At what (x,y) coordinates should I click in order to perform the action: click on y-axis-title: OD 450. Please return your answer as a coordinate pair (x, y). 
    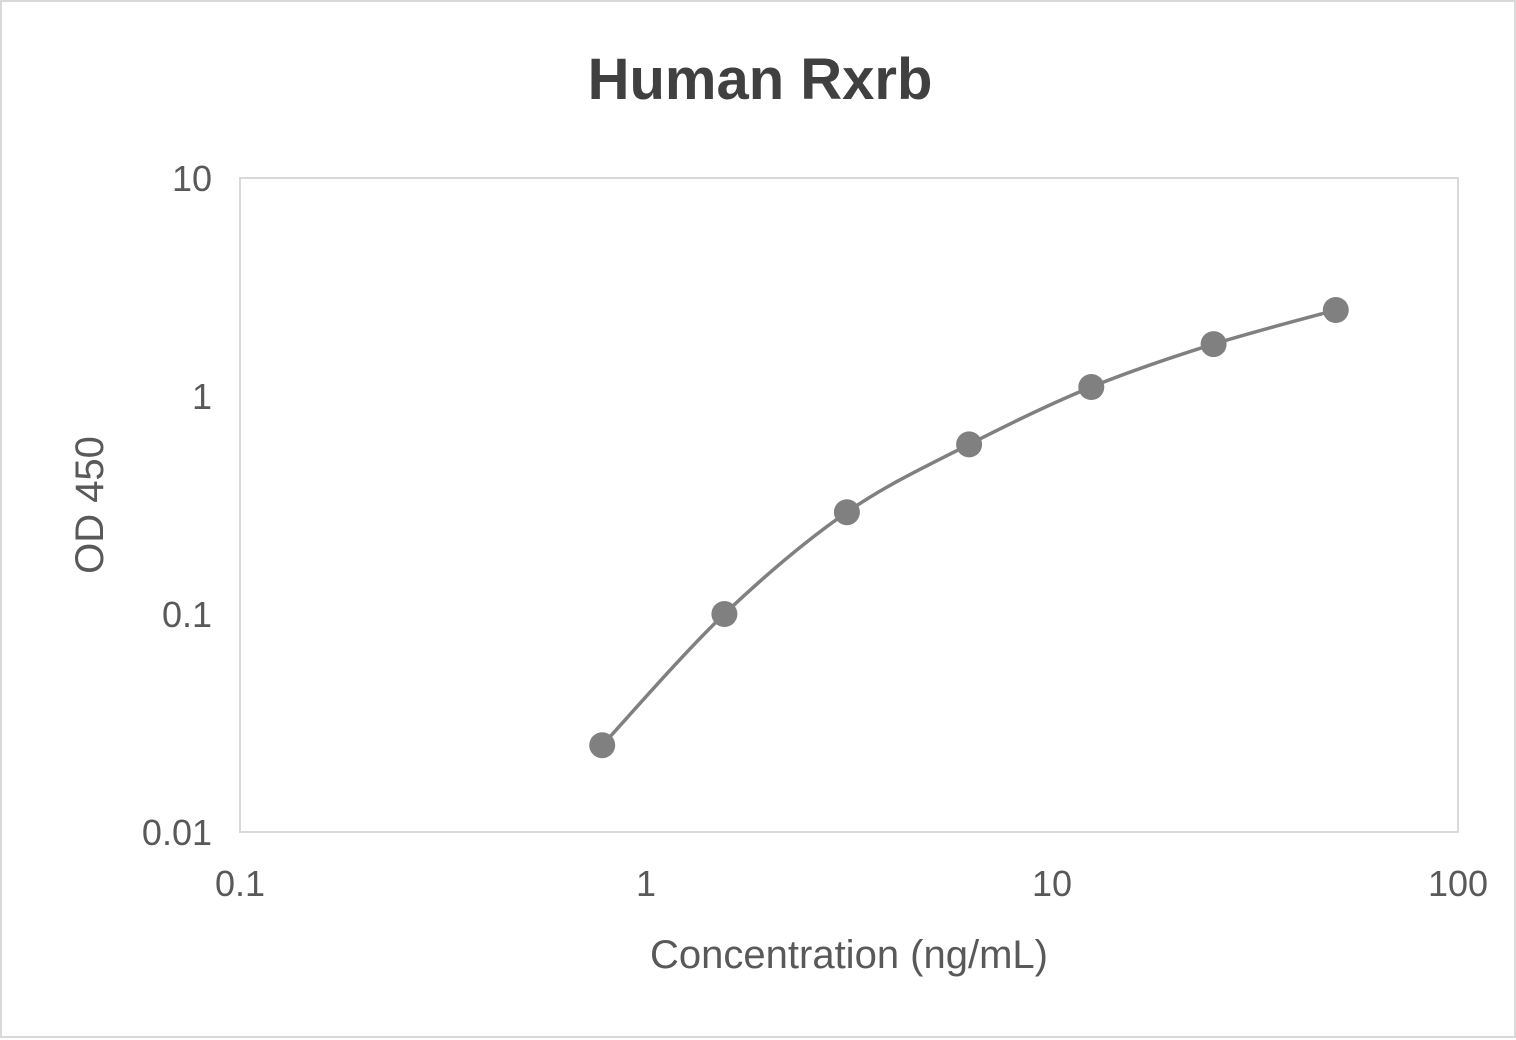
    Looking at the image, I should click on (90, 505).